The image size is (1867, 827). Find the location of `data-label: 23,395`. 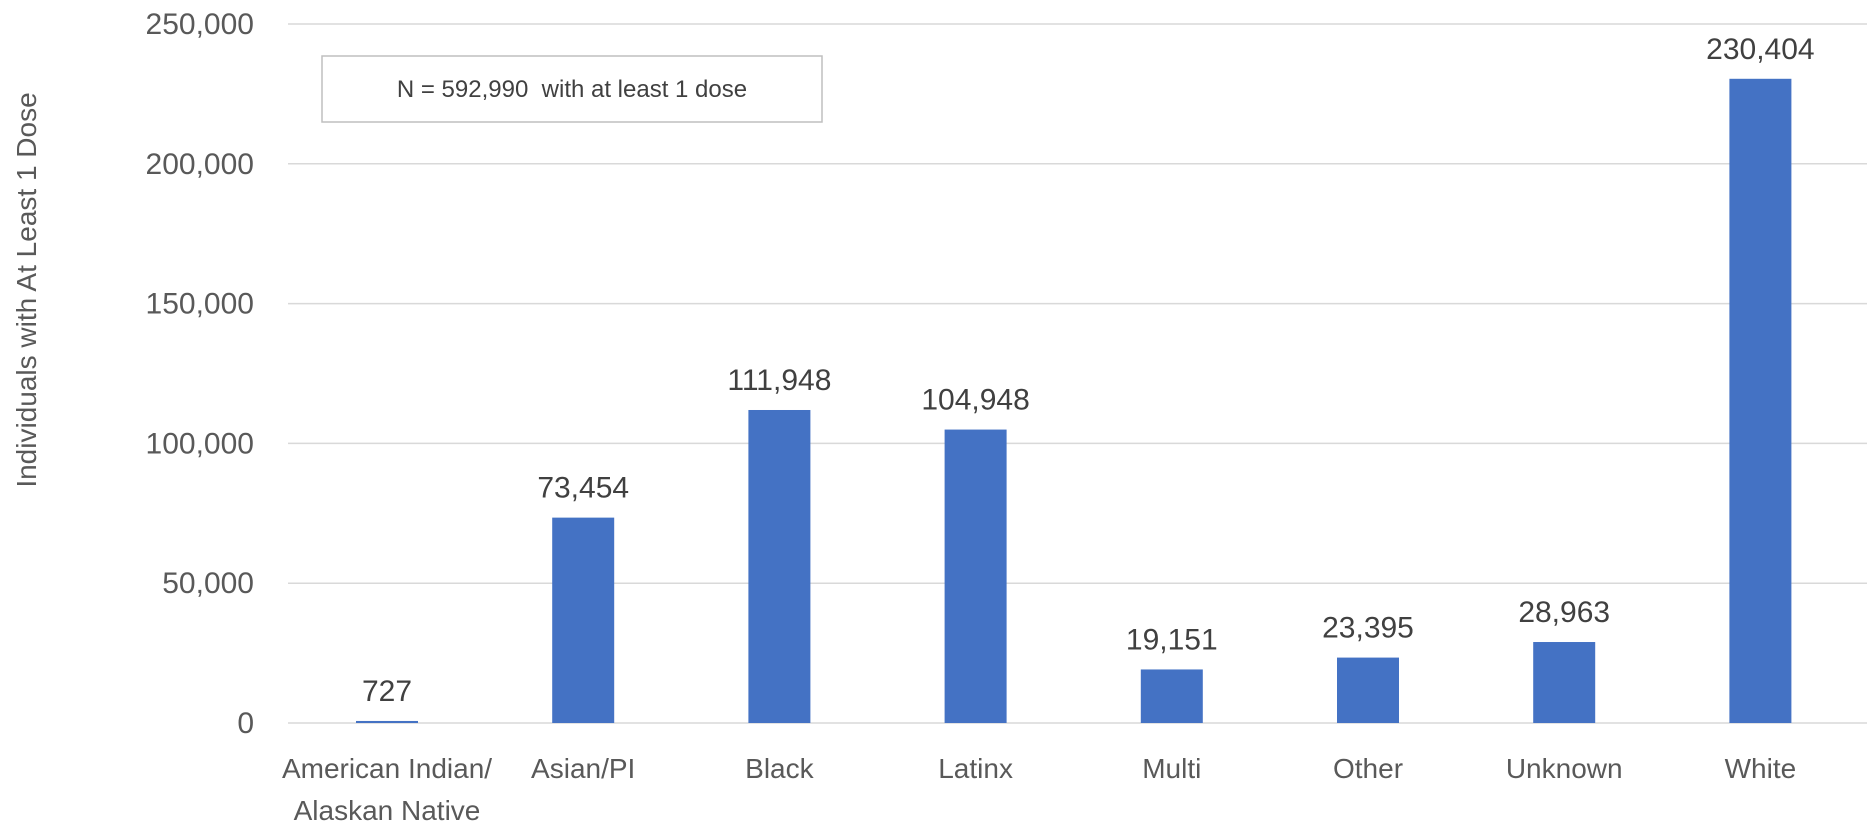

data-label: 23,395 is located at coordinates (1368, 628).